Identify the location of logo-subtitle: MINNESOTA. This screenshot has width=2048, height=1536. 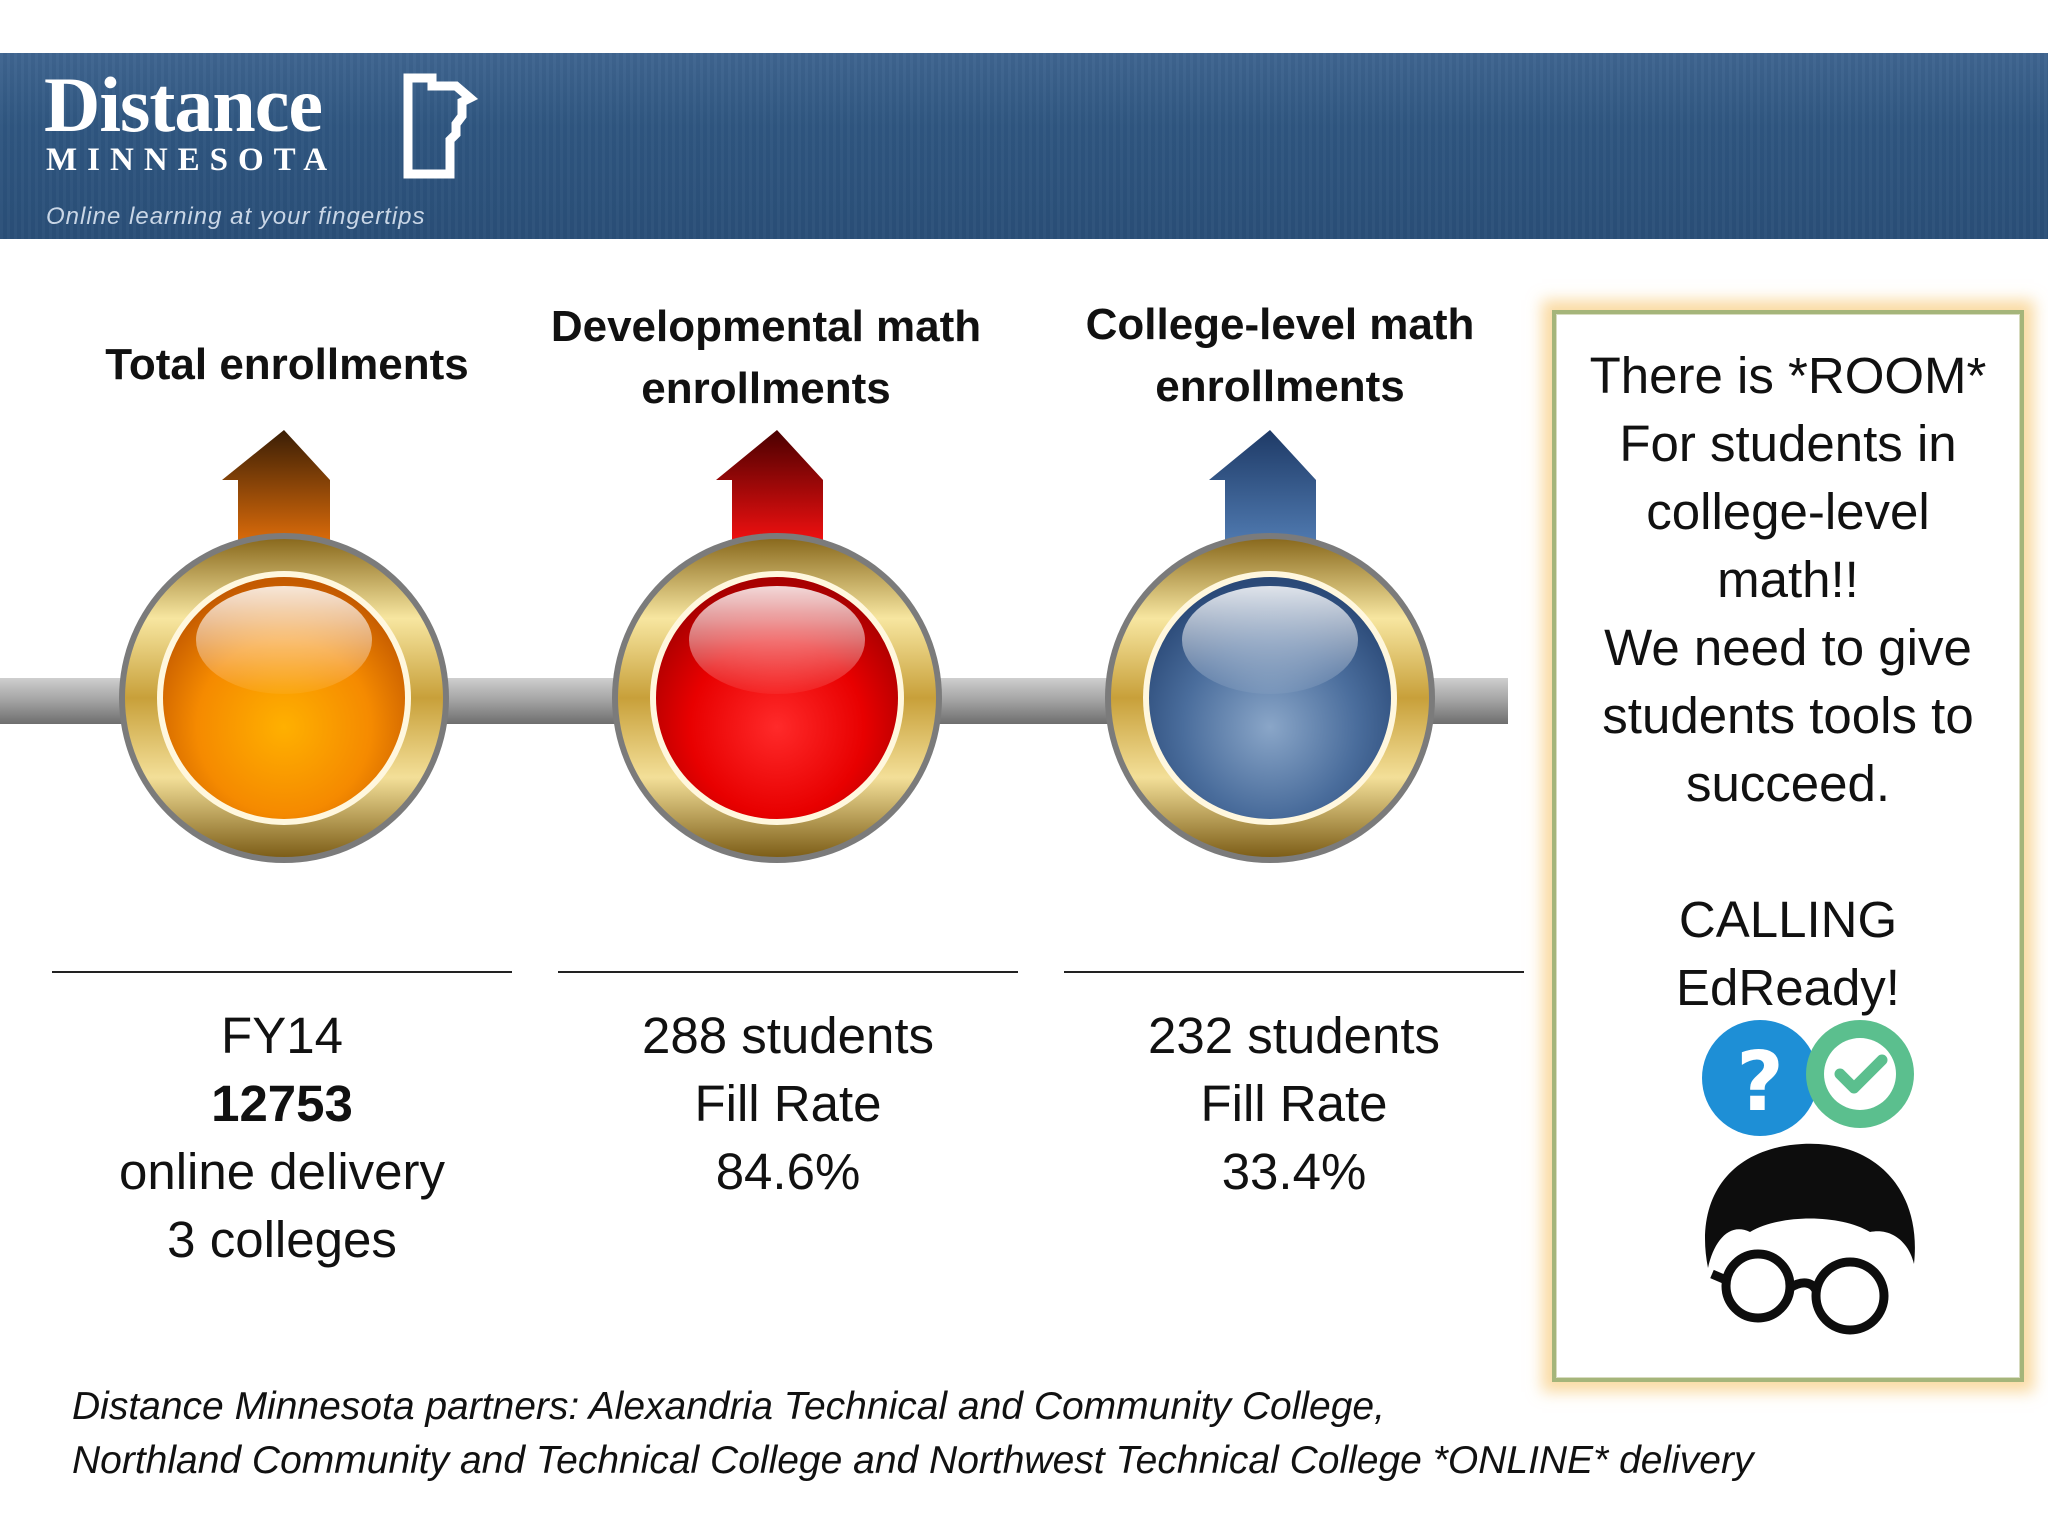
(192, 160).